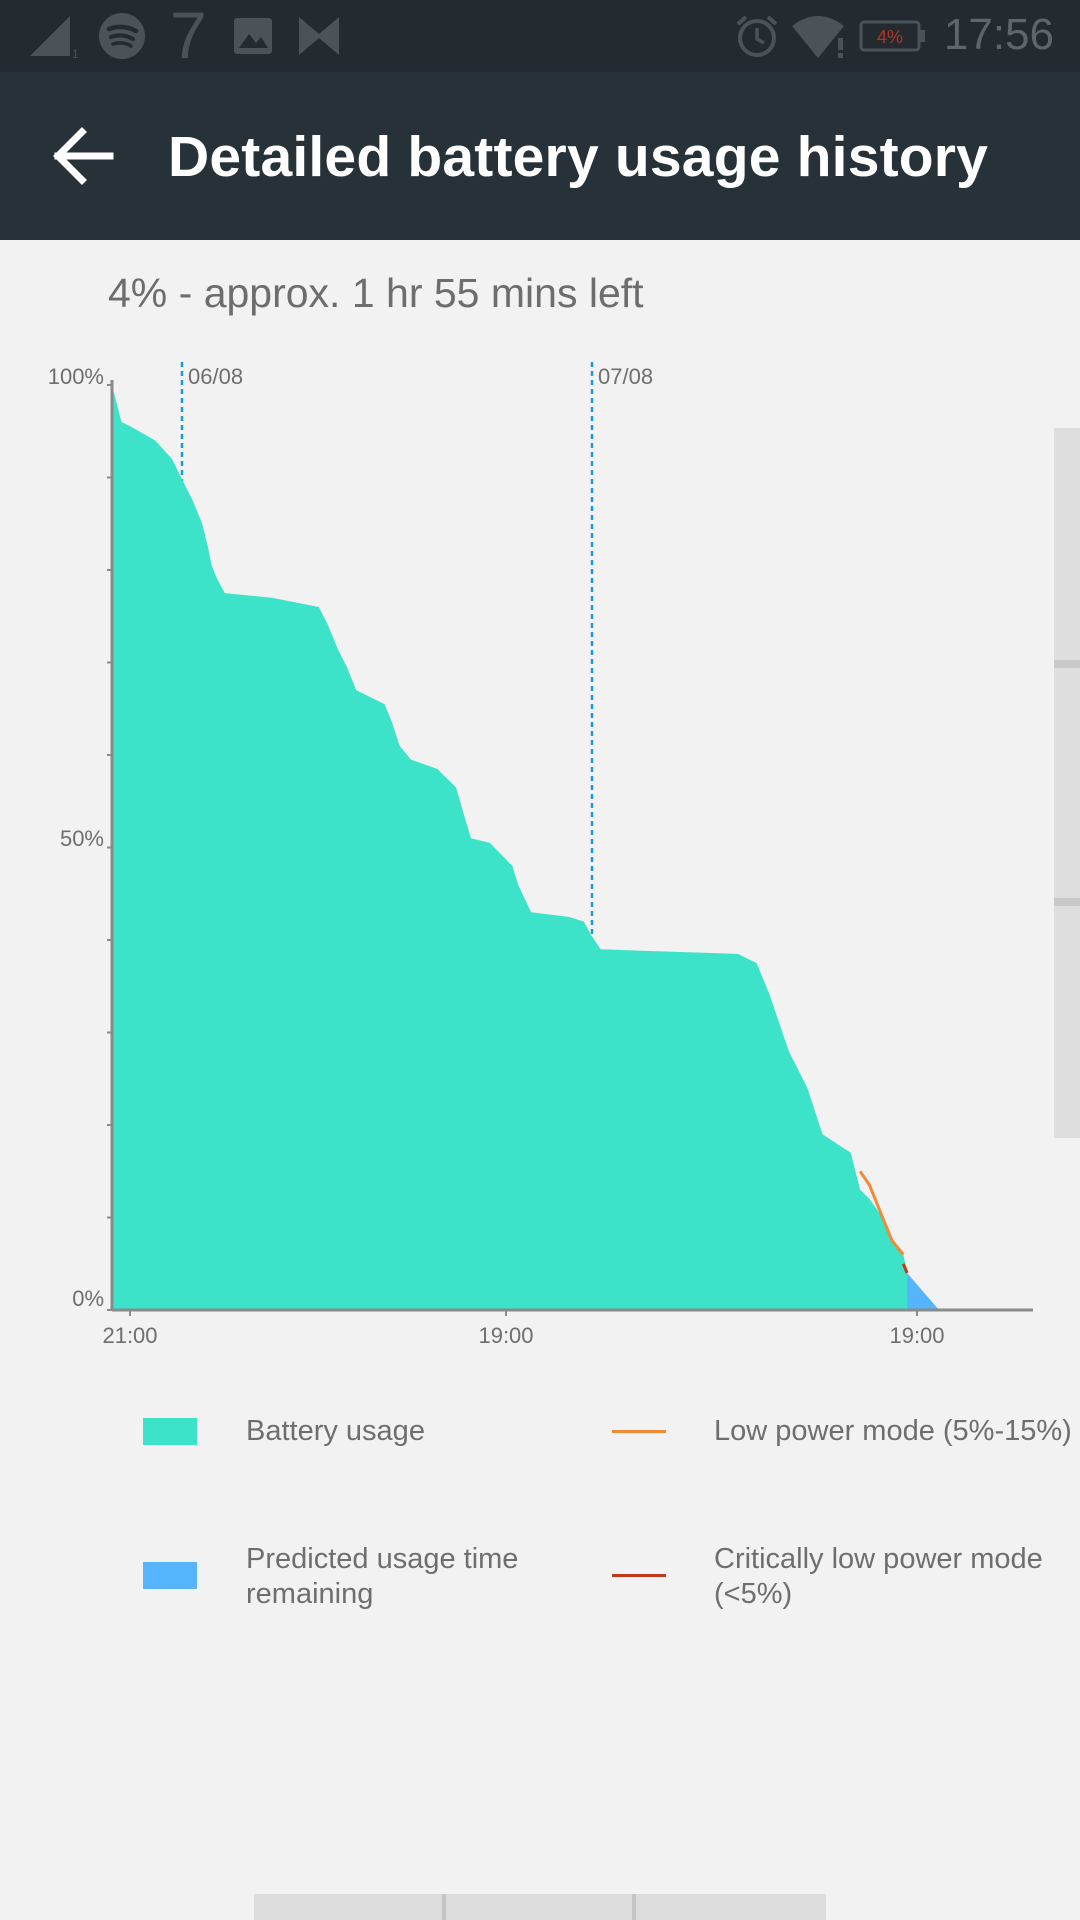 The height and width of the screenshot is (1920, 1080). Describe the element at coordinates (335, 1431) in the screenshot. I see `legend-label: Battery usage` at that location.